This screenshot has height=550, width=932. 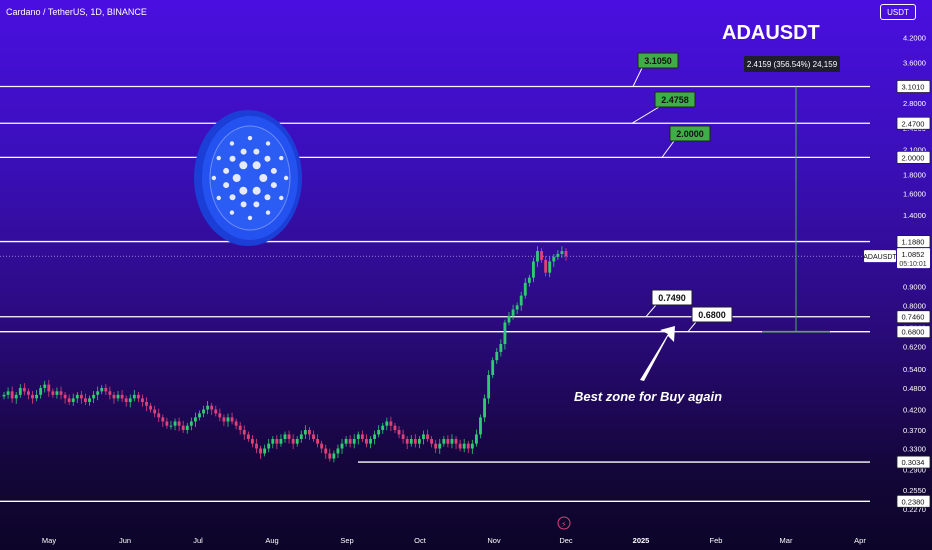 What do you see at coordinates (248, 178) in the screenshot?
I see `cardano-logo-icon` at bounding box center [248, 178].